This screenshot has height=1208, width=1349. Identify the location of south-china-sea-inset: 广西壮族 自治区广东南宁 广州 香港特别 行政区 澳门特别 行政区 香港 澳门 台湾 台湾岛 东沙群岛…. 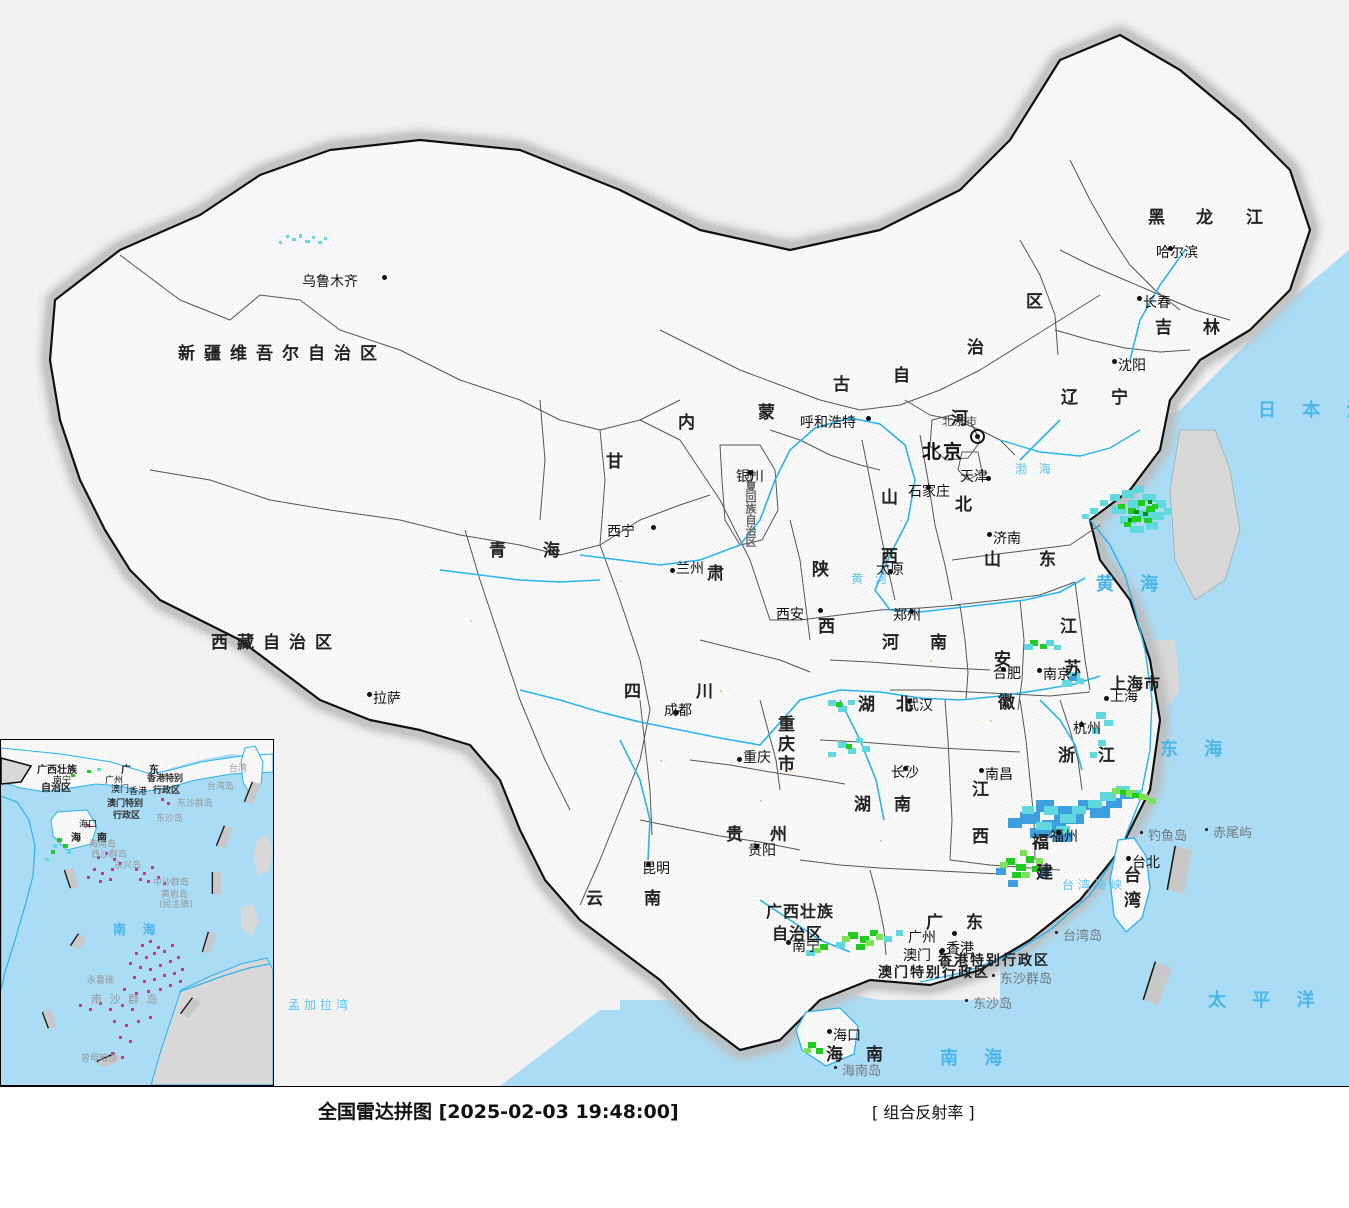
(137, 912).